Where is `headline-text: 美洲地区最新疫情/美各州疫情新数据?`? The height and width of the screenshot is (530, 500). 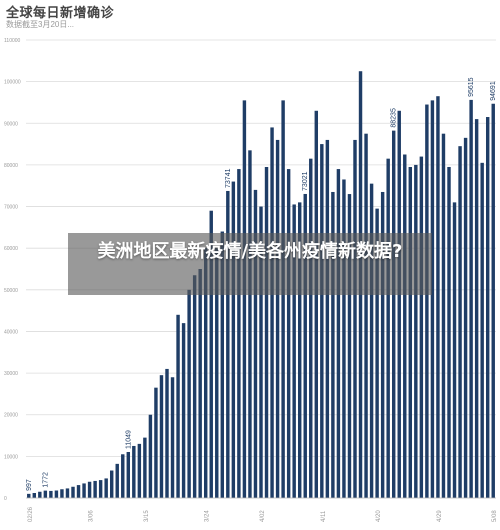
headline-text: 美洲地区最新疫情/美各州疫情新数据? is located at coordinates (250, 251).